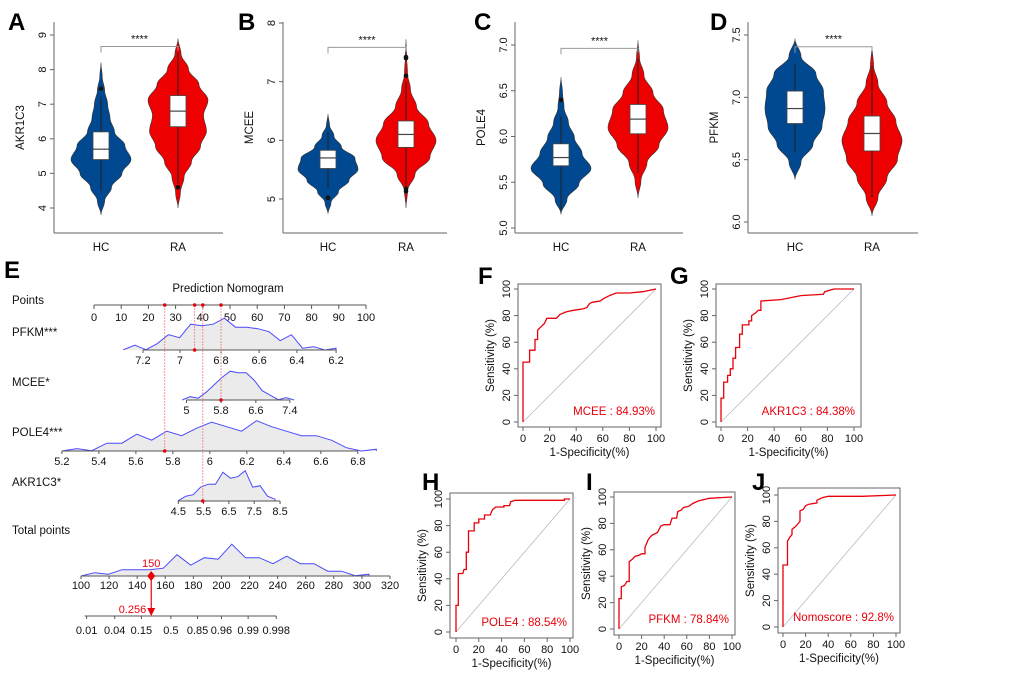  What do you see at coordinates (524, 623) in the screenshot?
I see `auc-label: POLE4 : 88.54%` at bounding box center [524, 623].